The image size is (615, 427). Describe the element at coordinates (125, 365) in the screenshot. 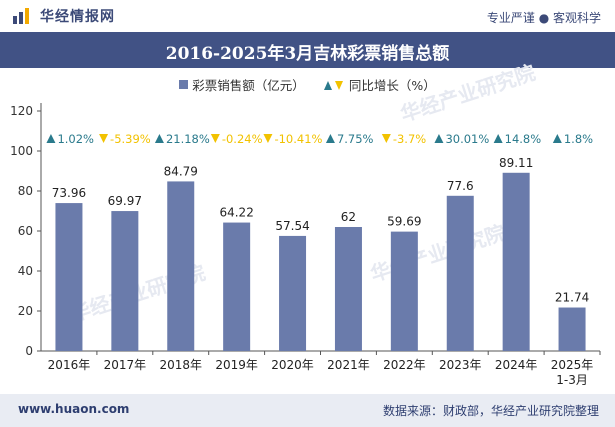

I see `x-tick-label-1: 2017年` at that location.